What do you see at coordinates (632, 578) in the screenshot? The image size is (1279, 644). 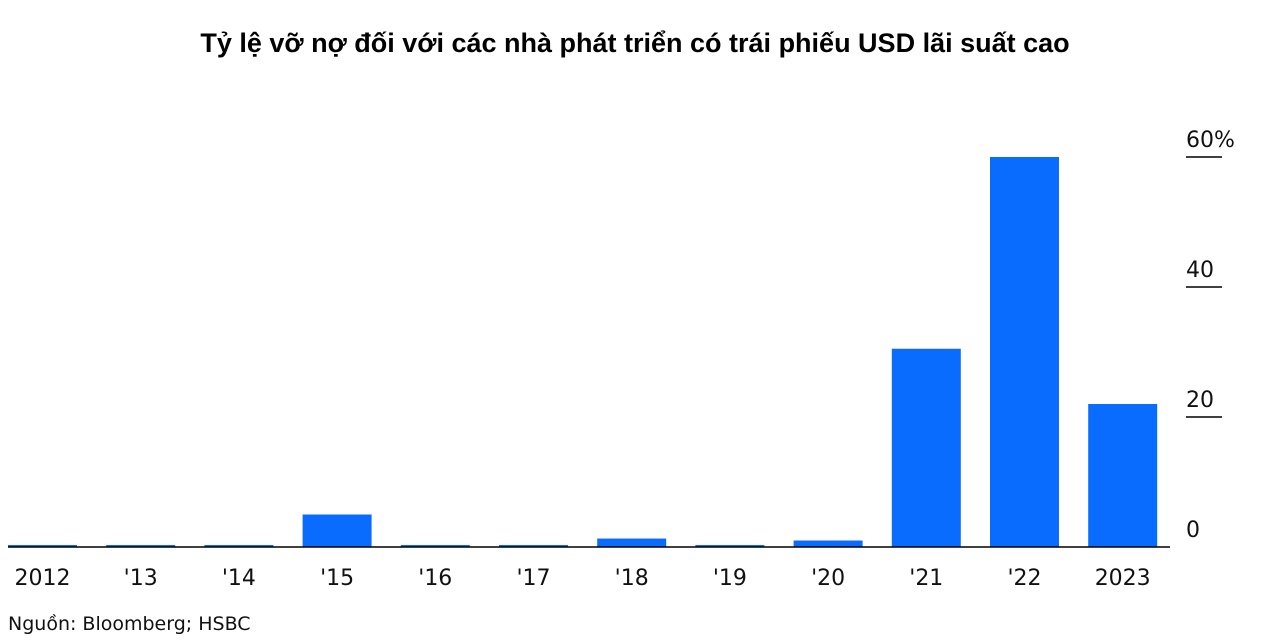 I see `x-tick-label: '18` at bounding box center [632, 578].